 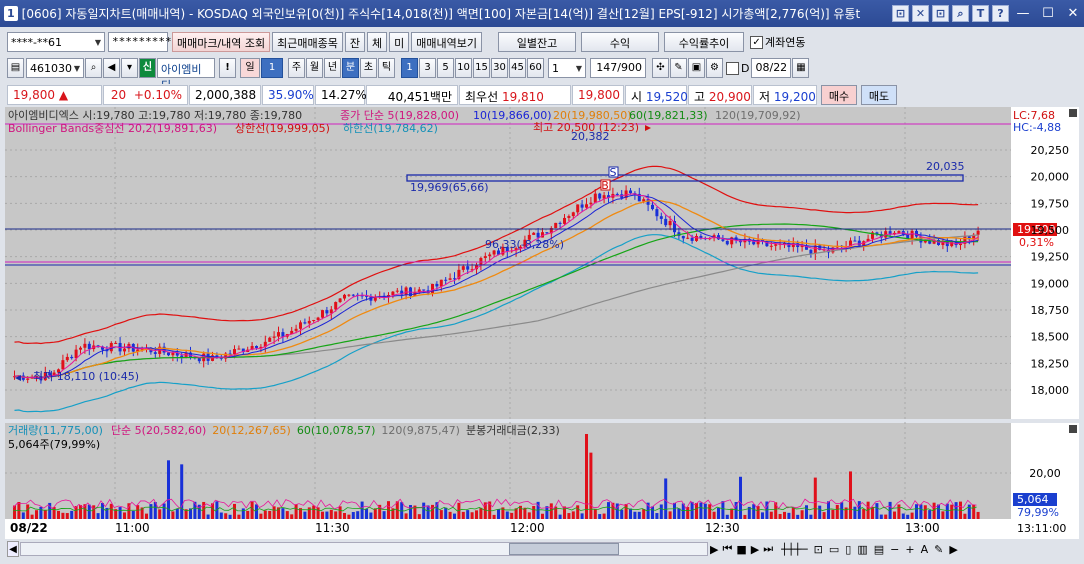 What do you see at coordinates (447, 42) in the screenshot?
I see `trade-history-view-button: 매매내역보기` at bounding box center [447, 42].